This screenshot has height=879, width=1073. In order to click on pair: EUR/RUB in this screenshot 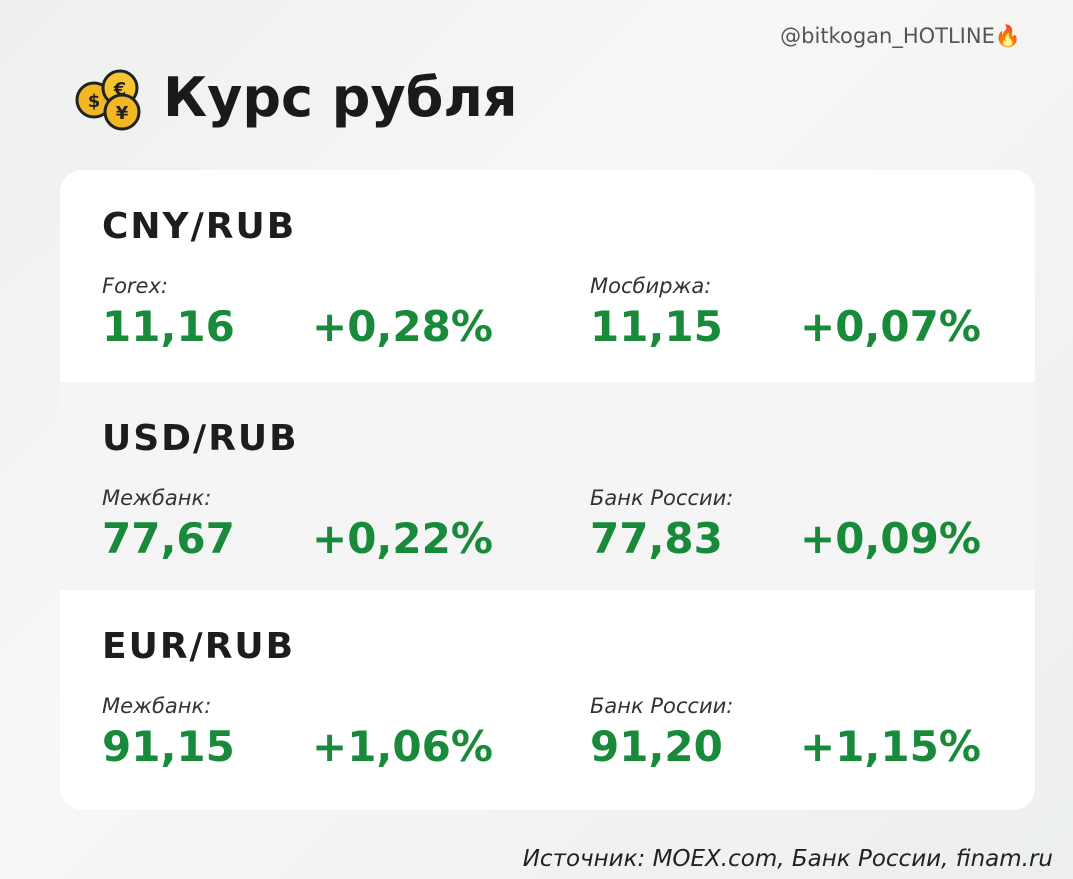, I will do `click(199, 646)`.